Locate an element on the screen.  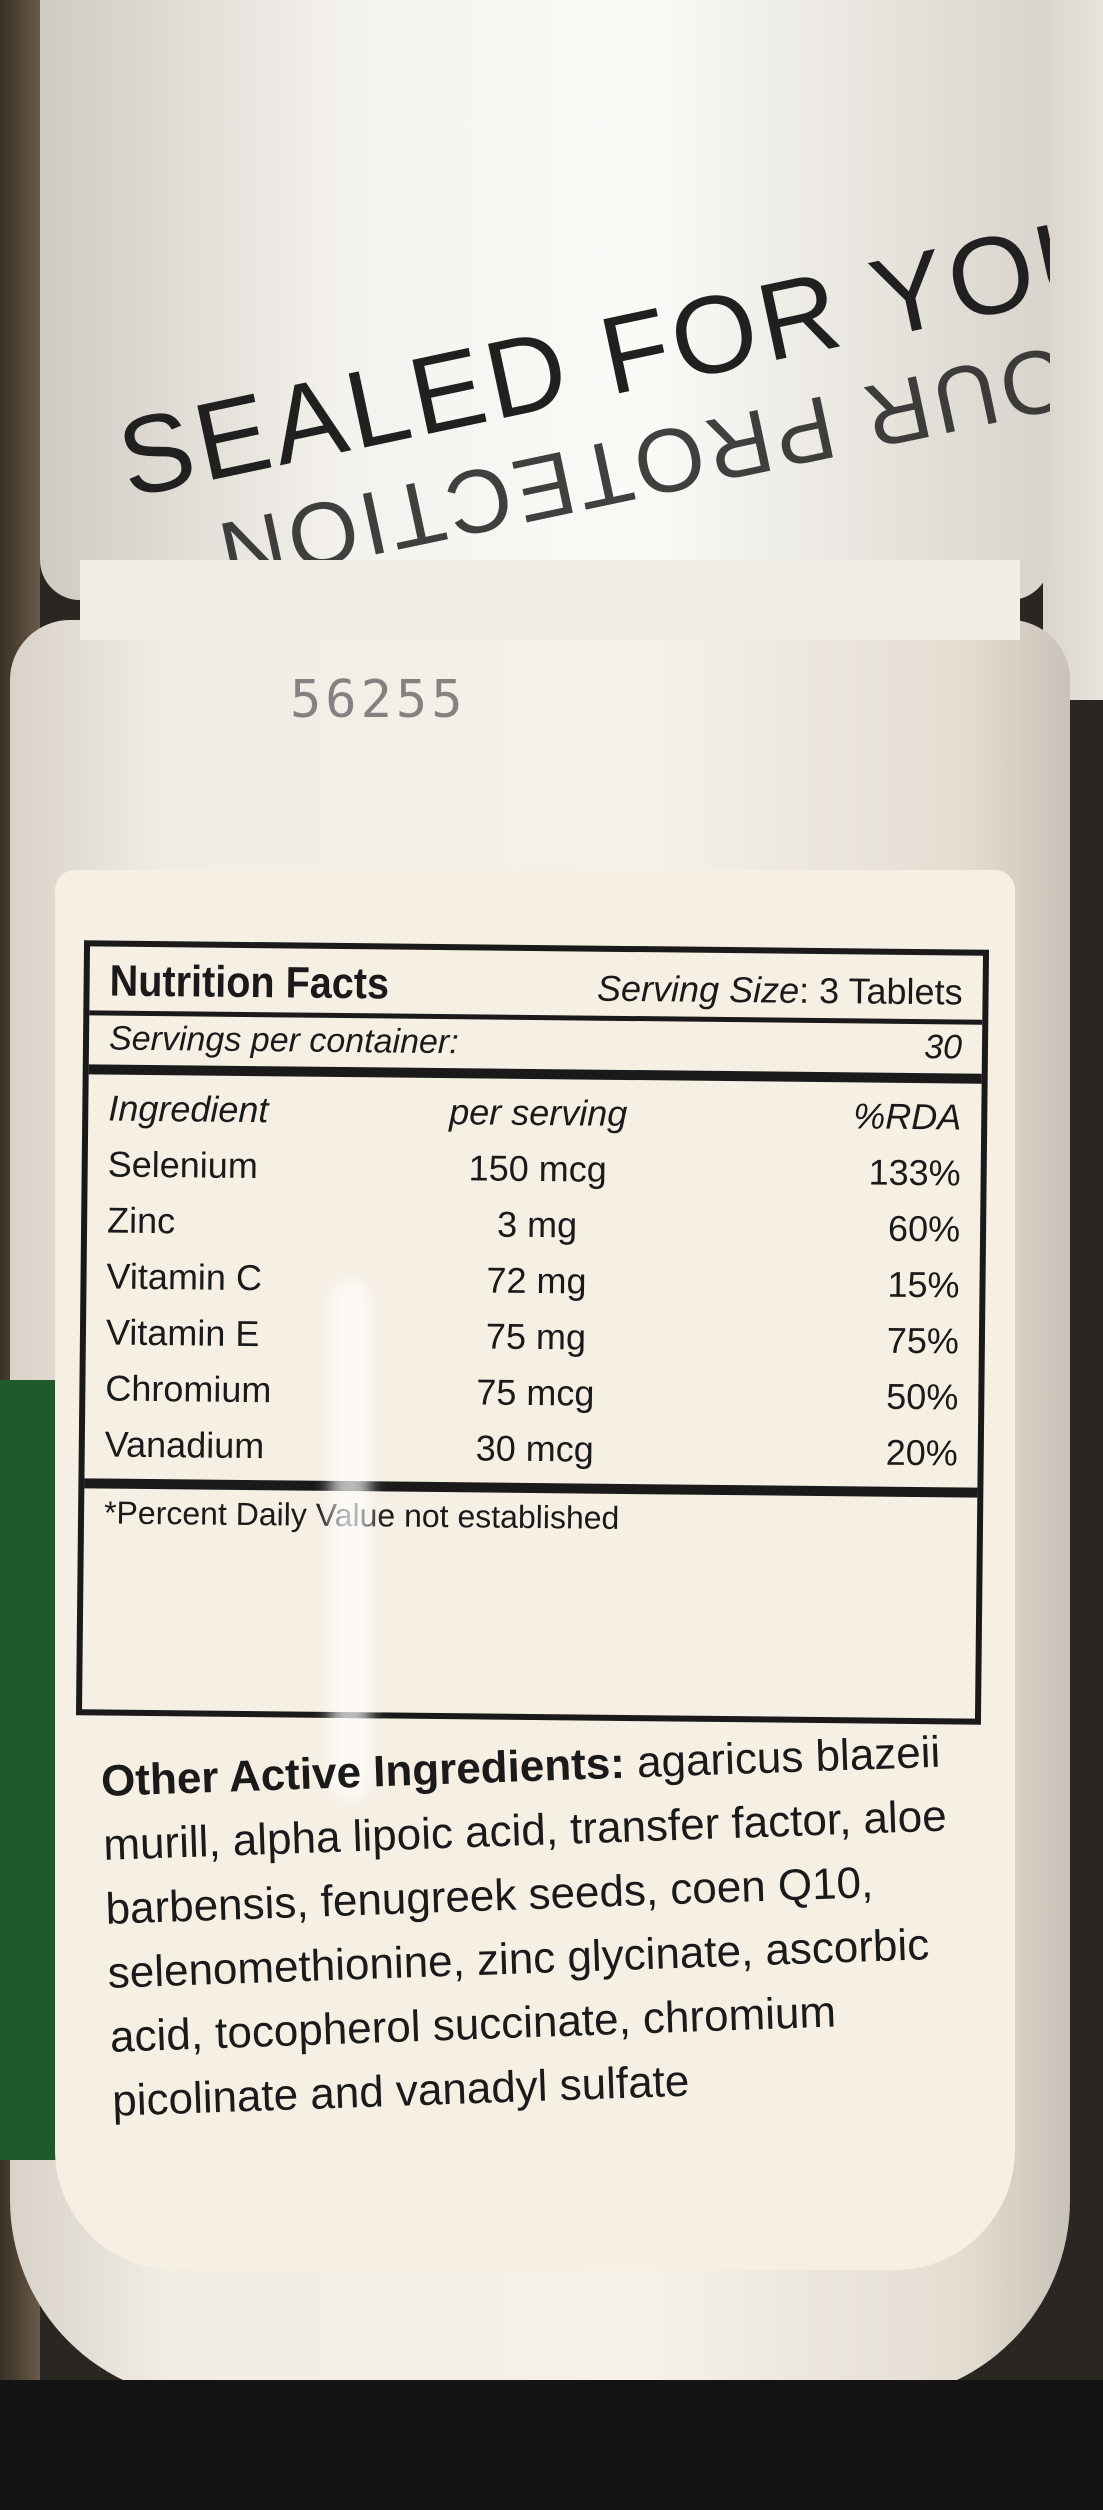
header-ingredient: Ingredient is located at coordinates (188, 1109).